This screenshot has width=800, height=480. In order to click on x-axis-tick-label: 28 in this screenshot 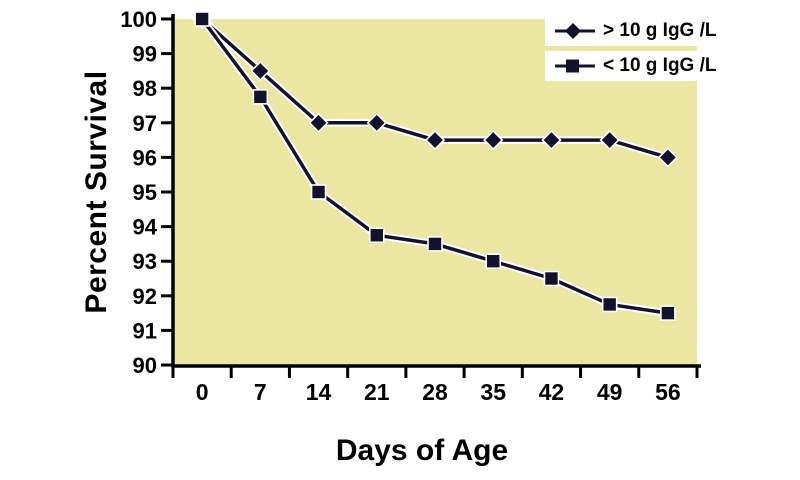, I will do `click(435, 392)`.